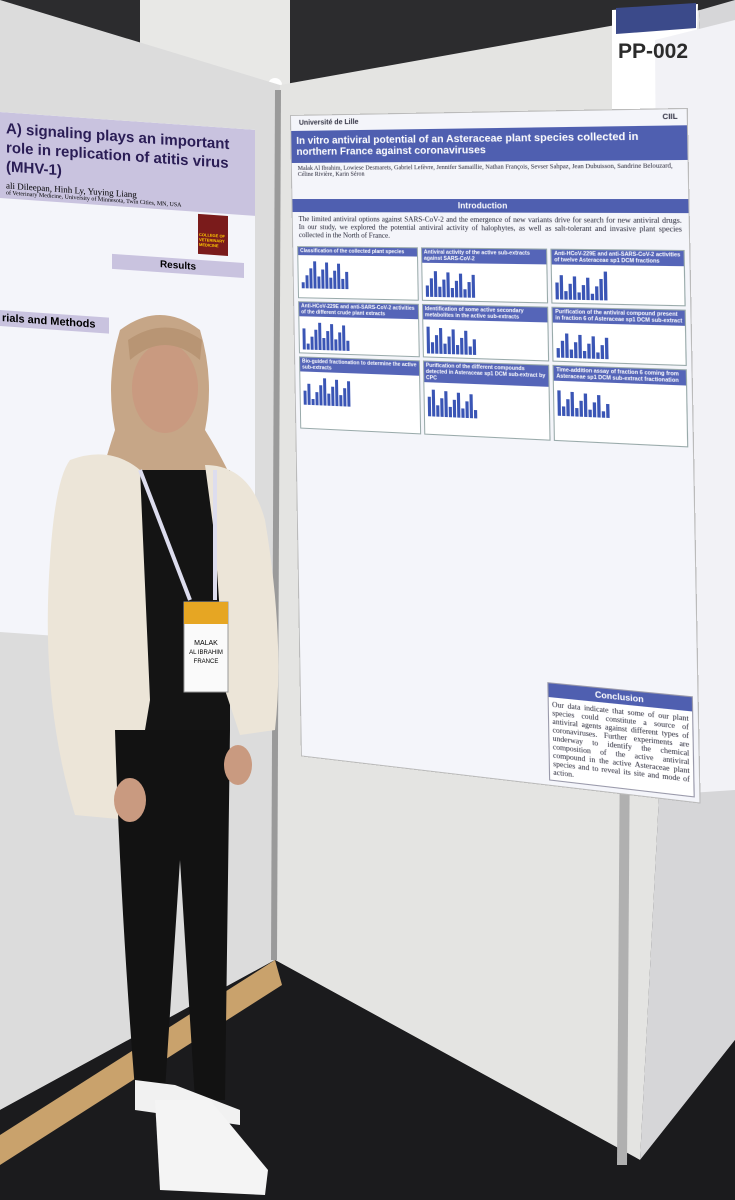  Describe the element at coordinates (328, 122) in the screenshot. I see `logo: Université de Lille` at that location.